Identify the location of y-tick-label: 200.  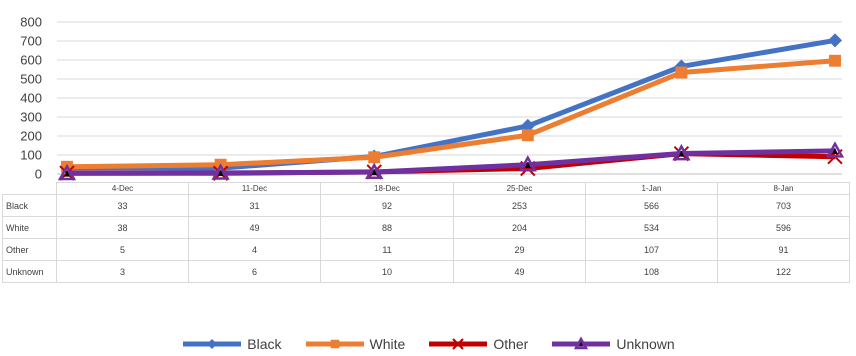
(31, 136).